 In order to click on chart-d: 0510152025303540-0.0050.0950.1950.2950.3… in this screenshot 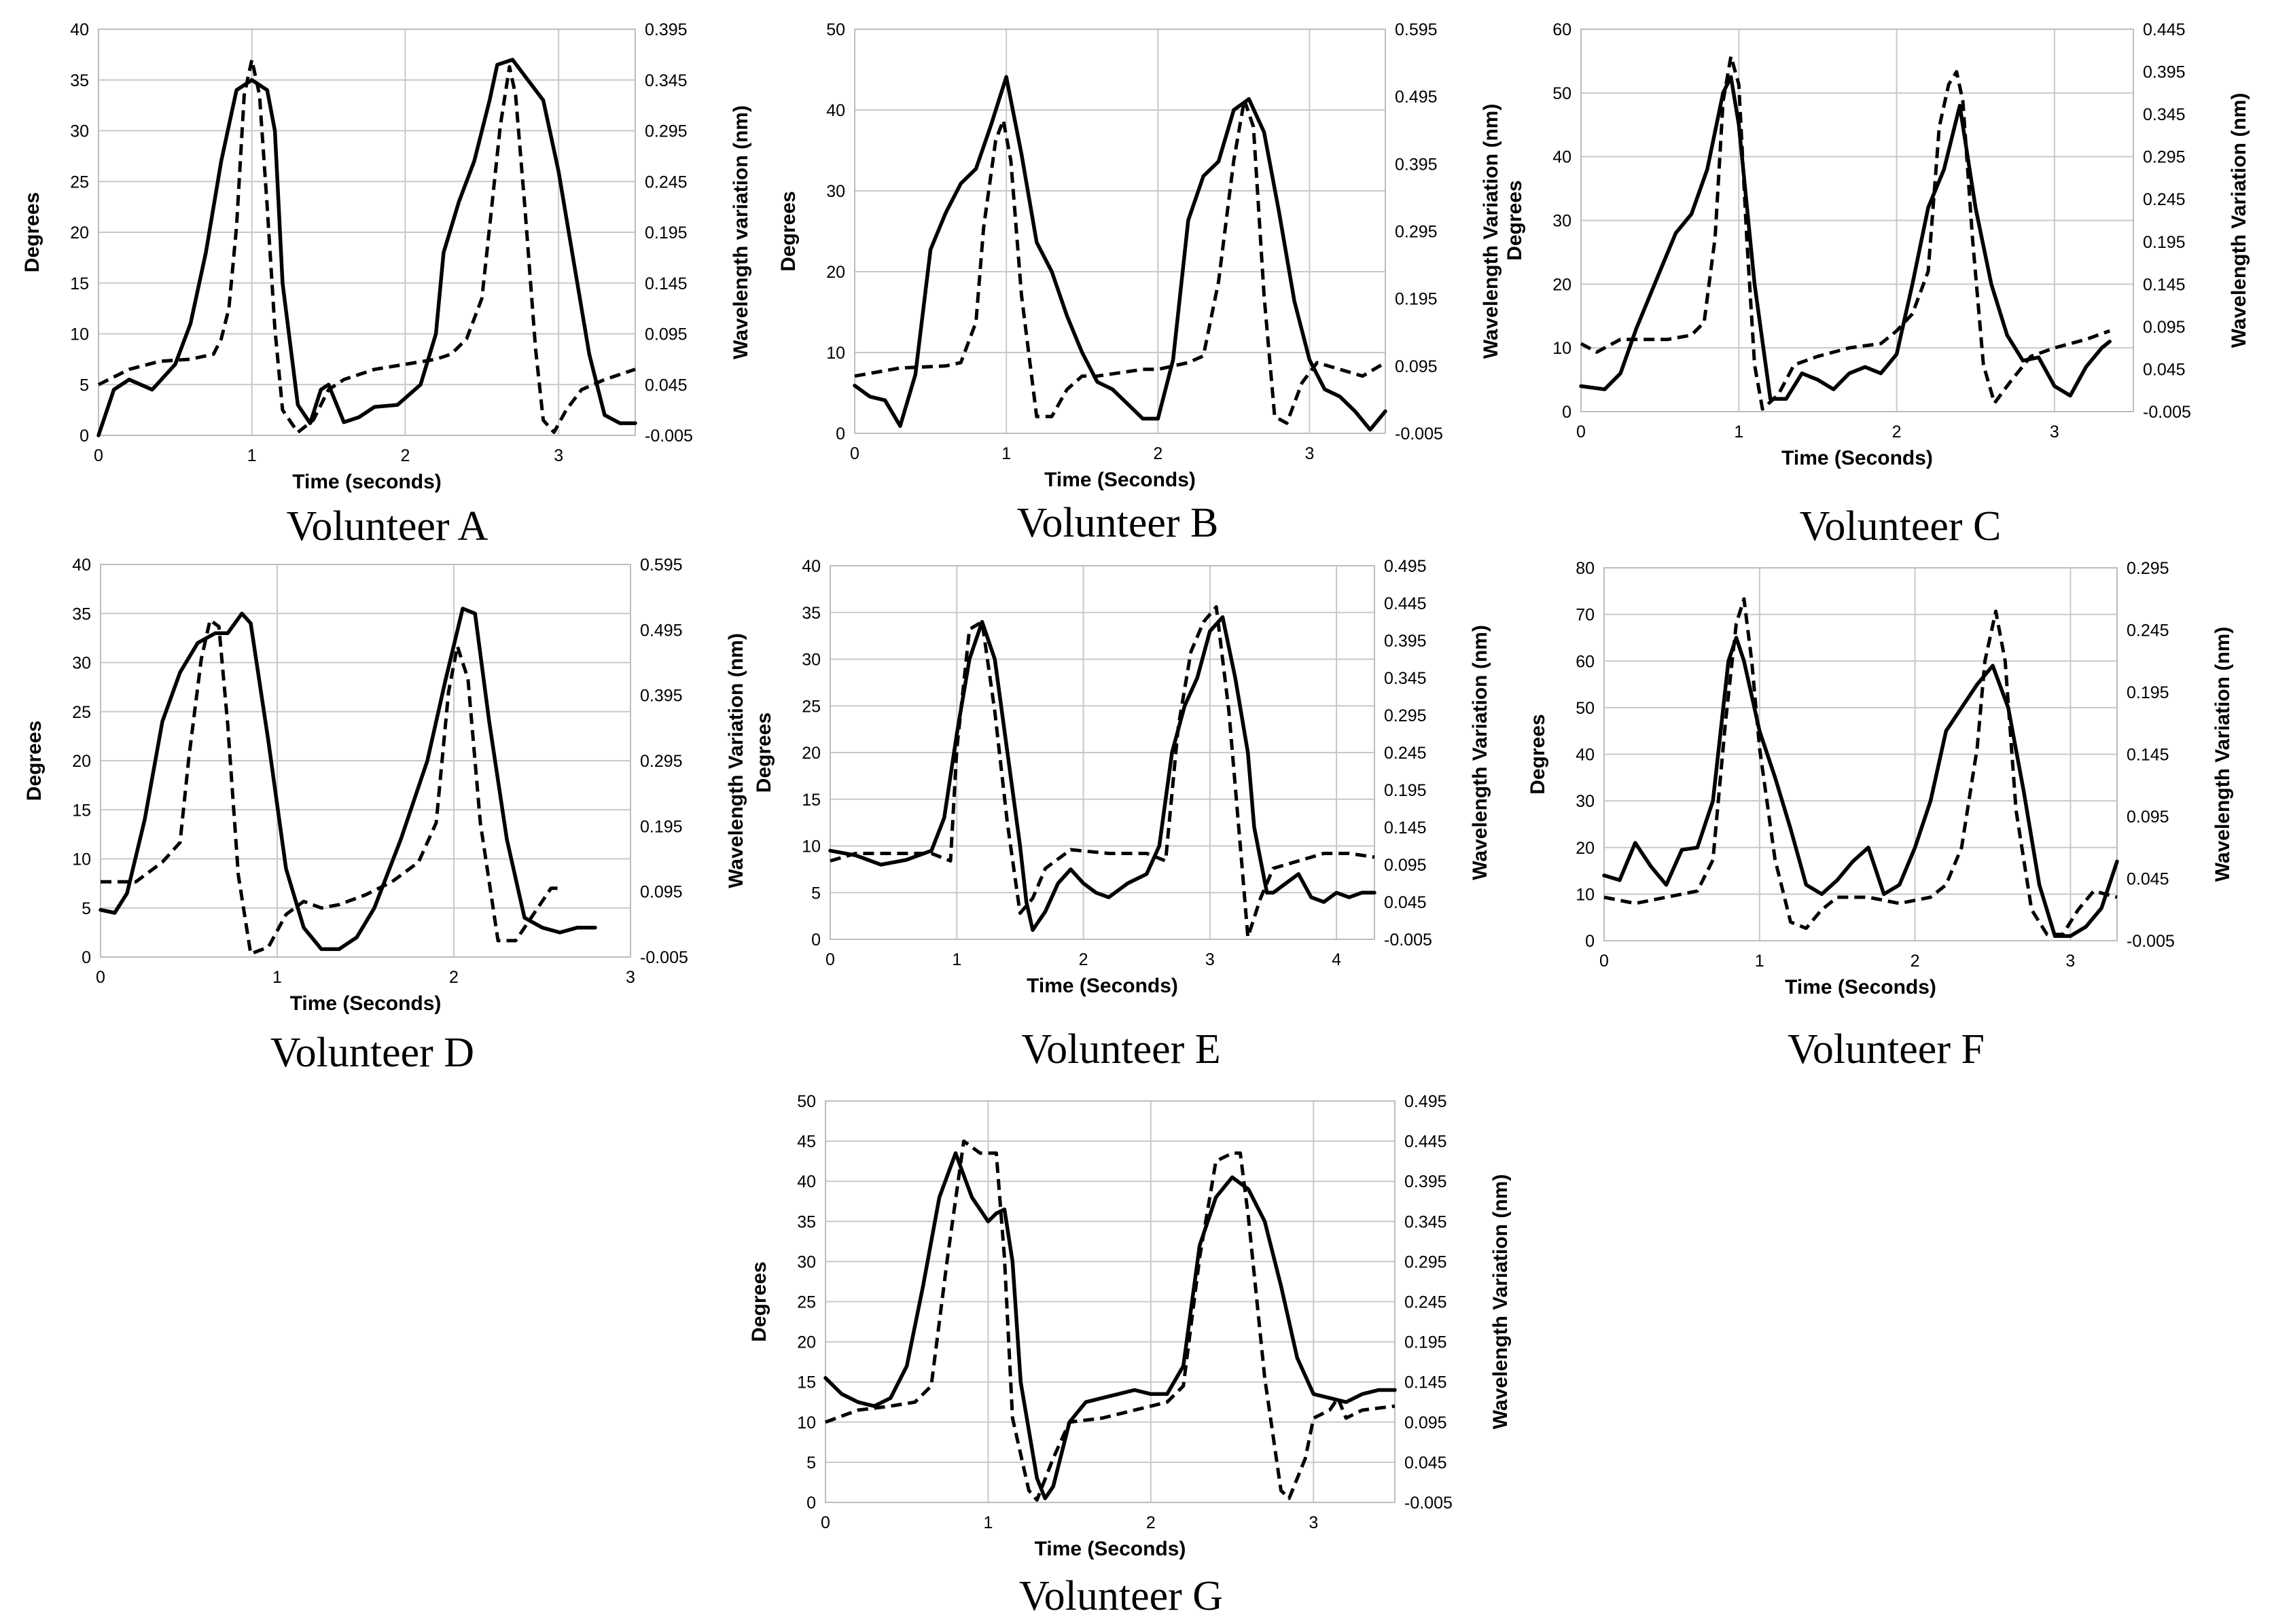, I will do `click(385, 816)`.